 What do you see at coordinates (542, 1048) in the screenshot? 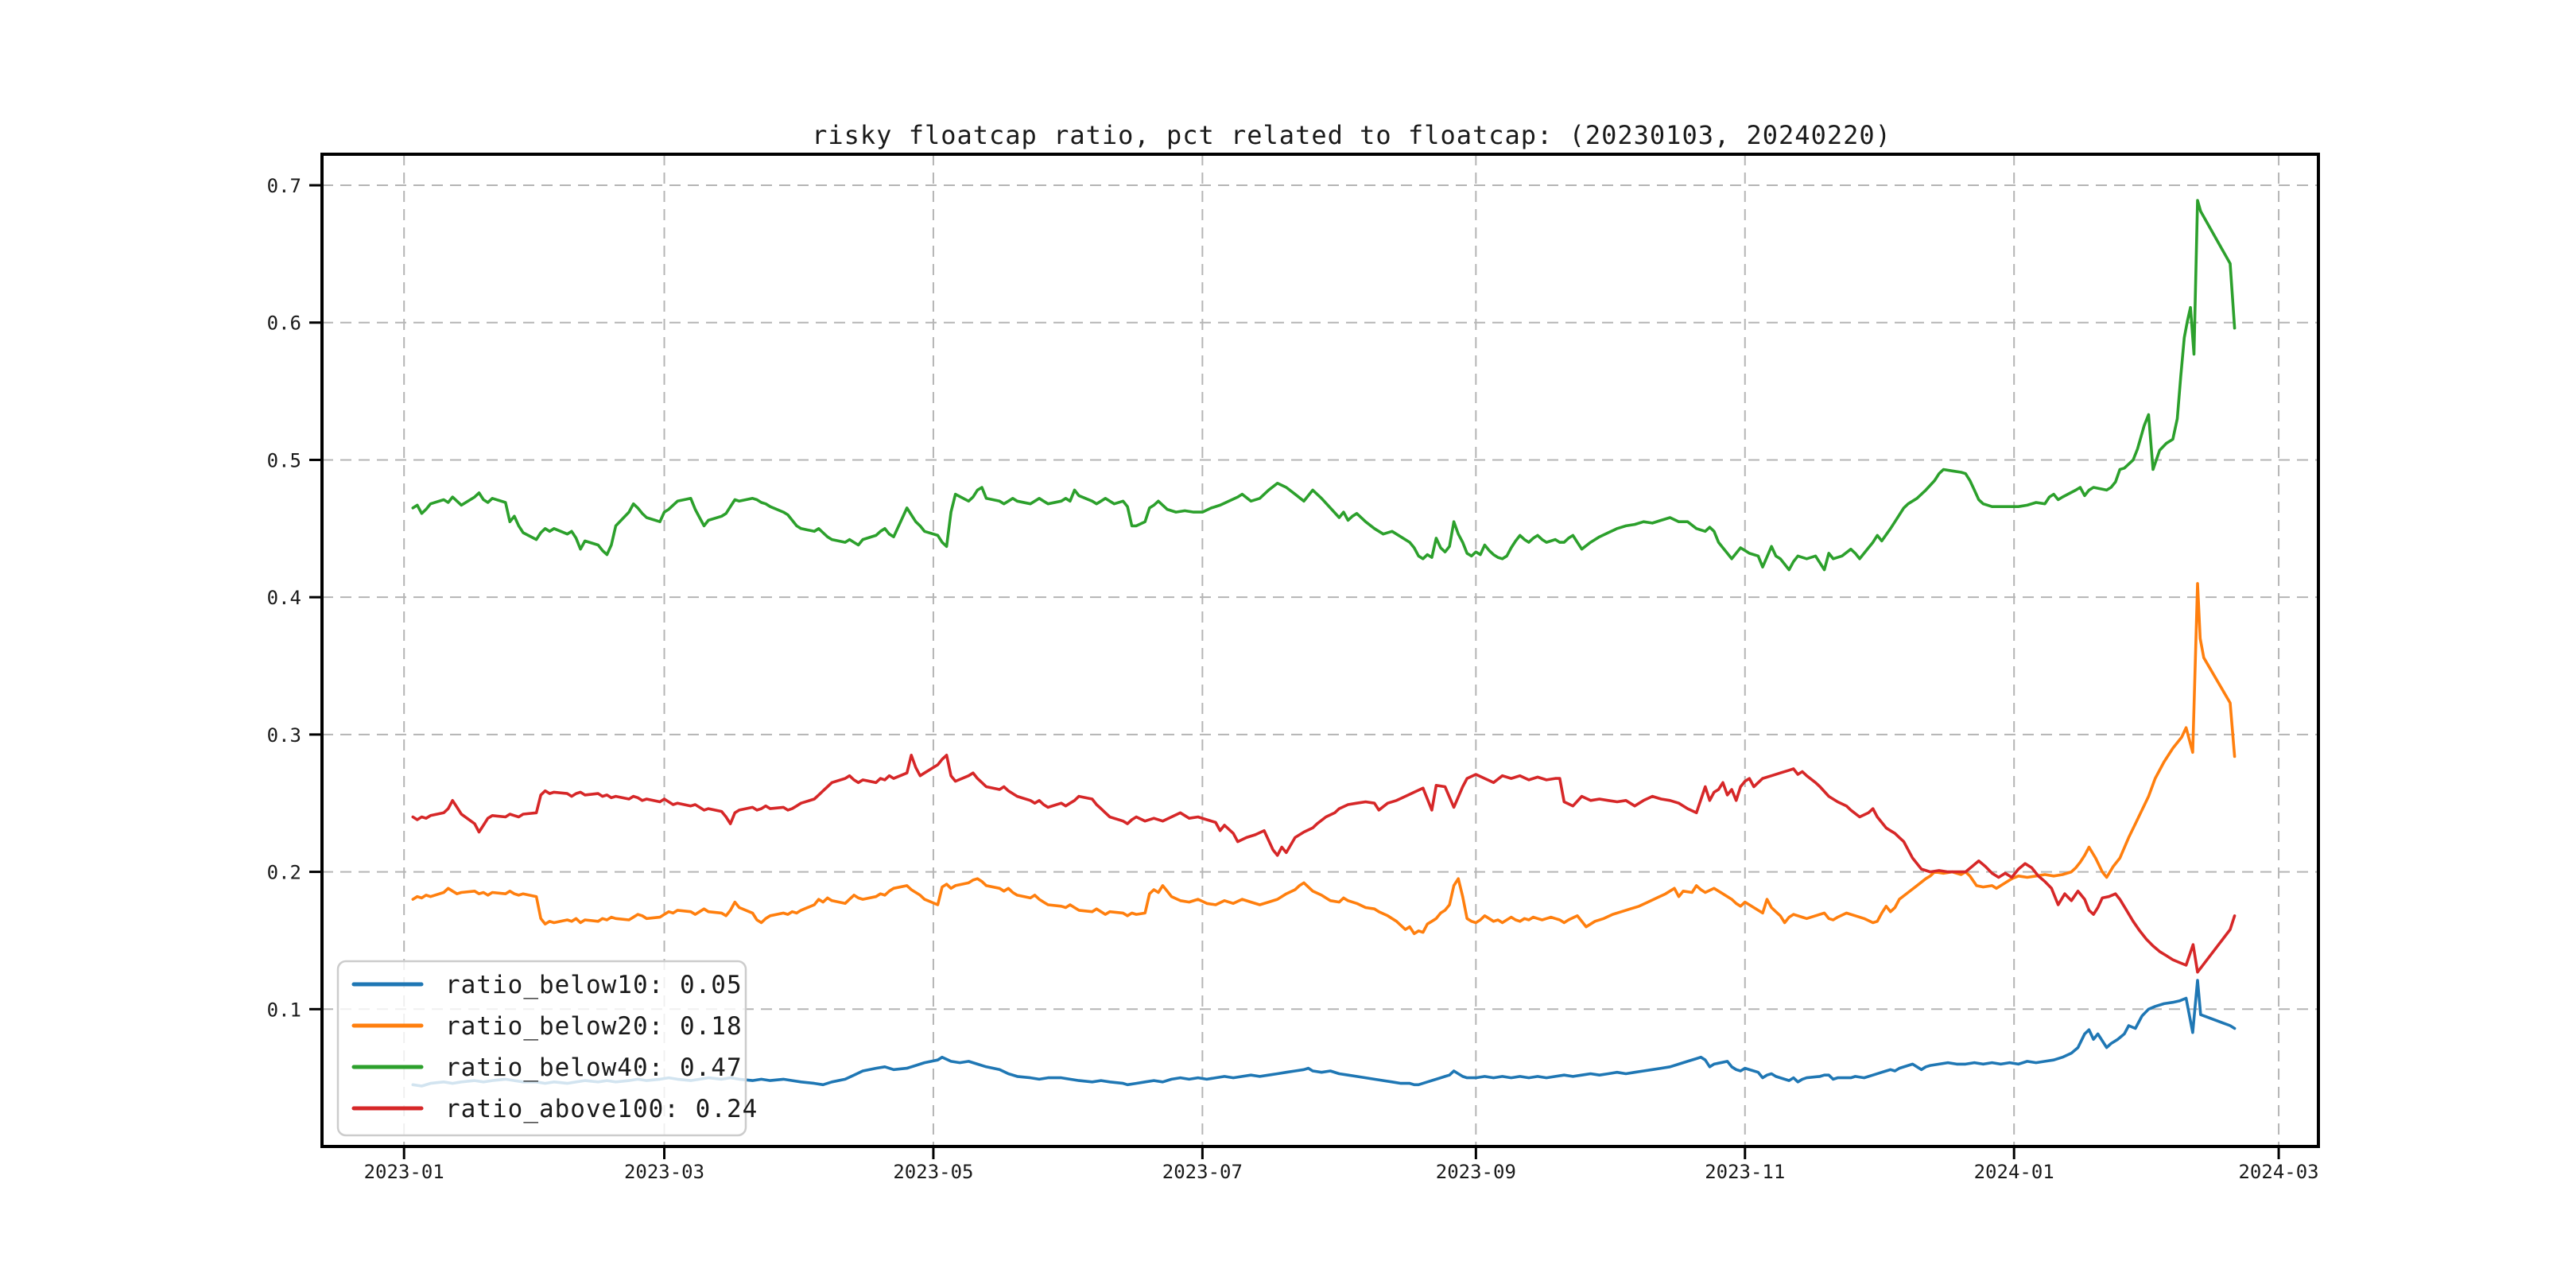
I see `legend-box` at bounding box center [542, 1048].